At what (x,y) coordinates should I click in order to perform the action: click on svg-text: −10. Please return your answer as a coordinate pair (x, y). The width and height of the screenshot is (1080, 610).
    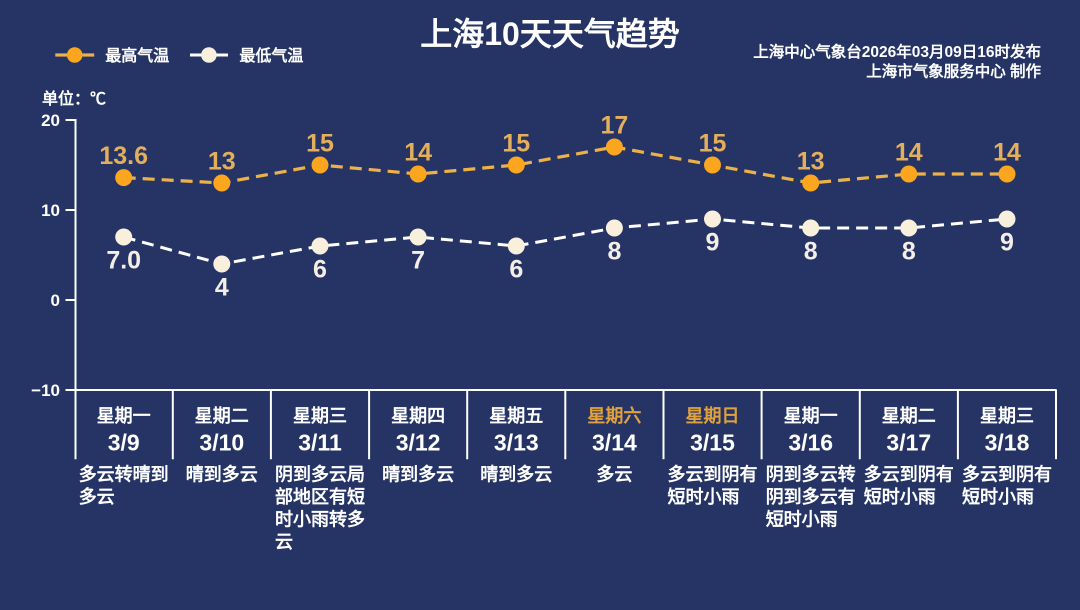
    Looking at the image, I should click on (45, 390).